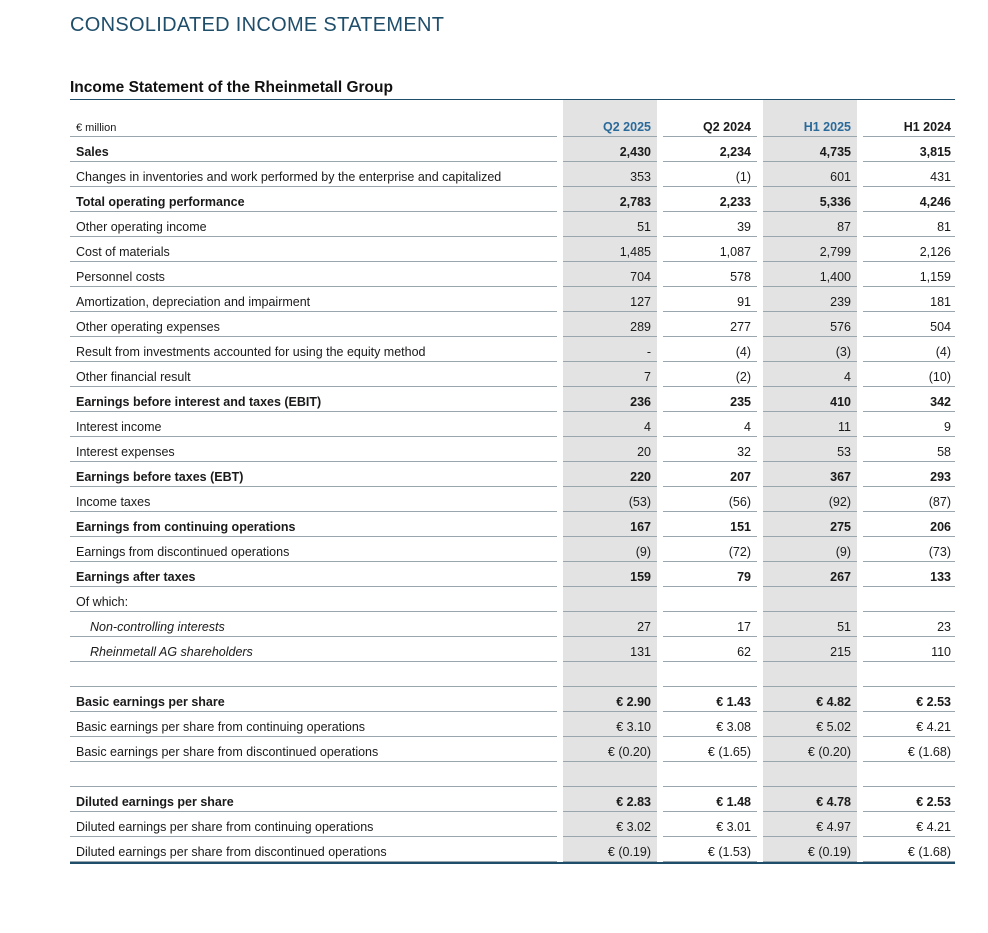 This screenshot has width=988, height=933. I want to click on row-value-0: € 2.83, so click(633, 802).